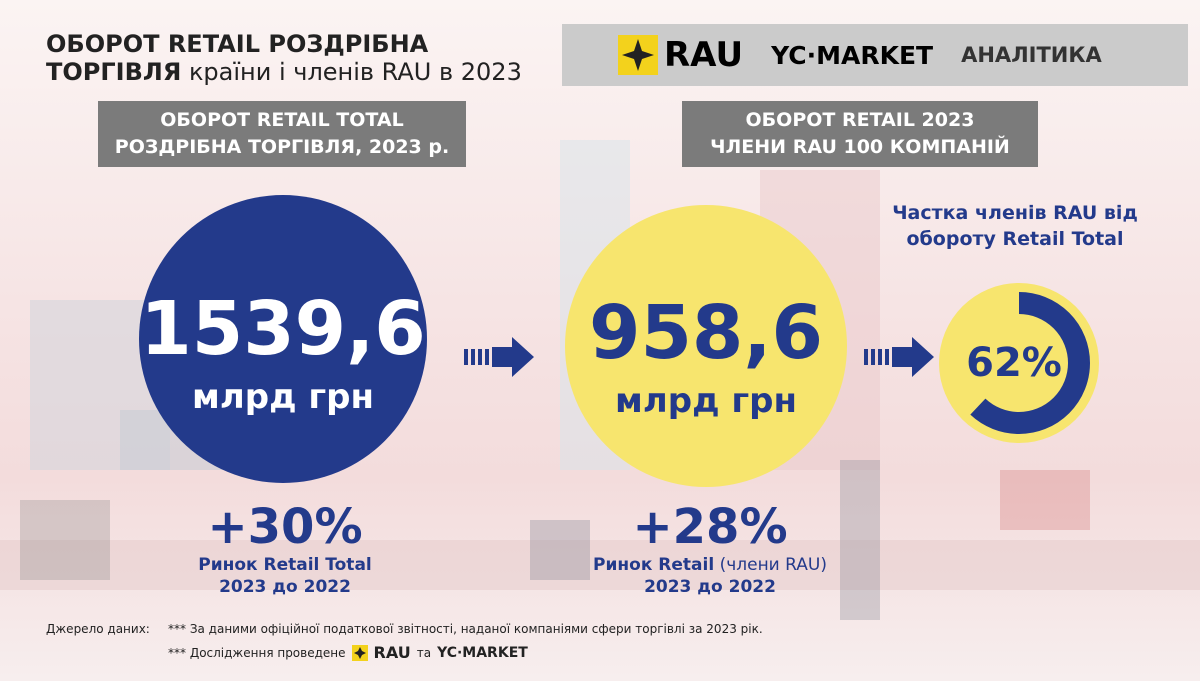 The height and width of the screenshot is (681, 1200). Describe the element at coordinates (706, 333) in the screenshot. I see `amount: 958,6` at that location.